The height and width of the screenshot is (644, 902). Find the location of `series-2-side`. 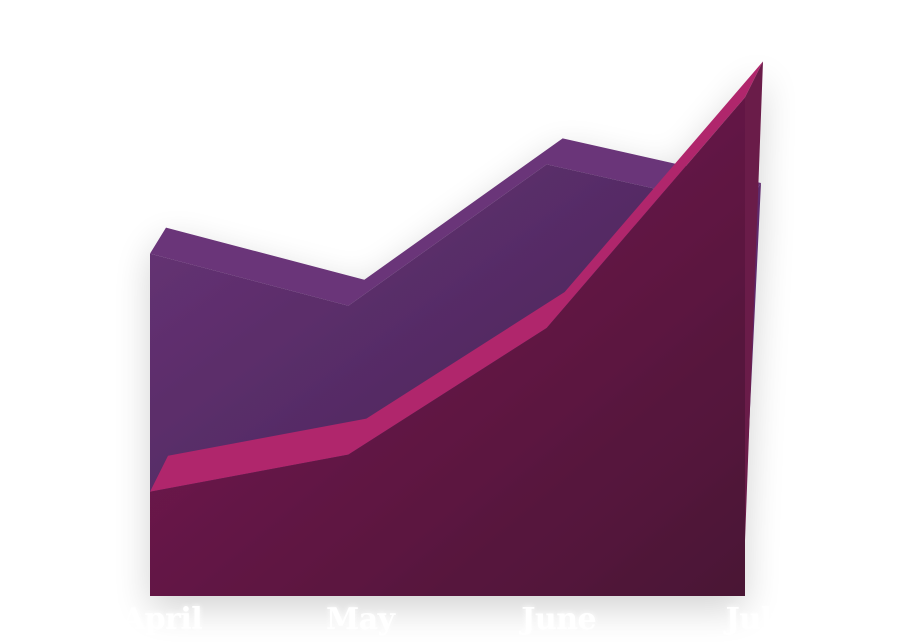

series-2-side is located at coordinates (753, 329).